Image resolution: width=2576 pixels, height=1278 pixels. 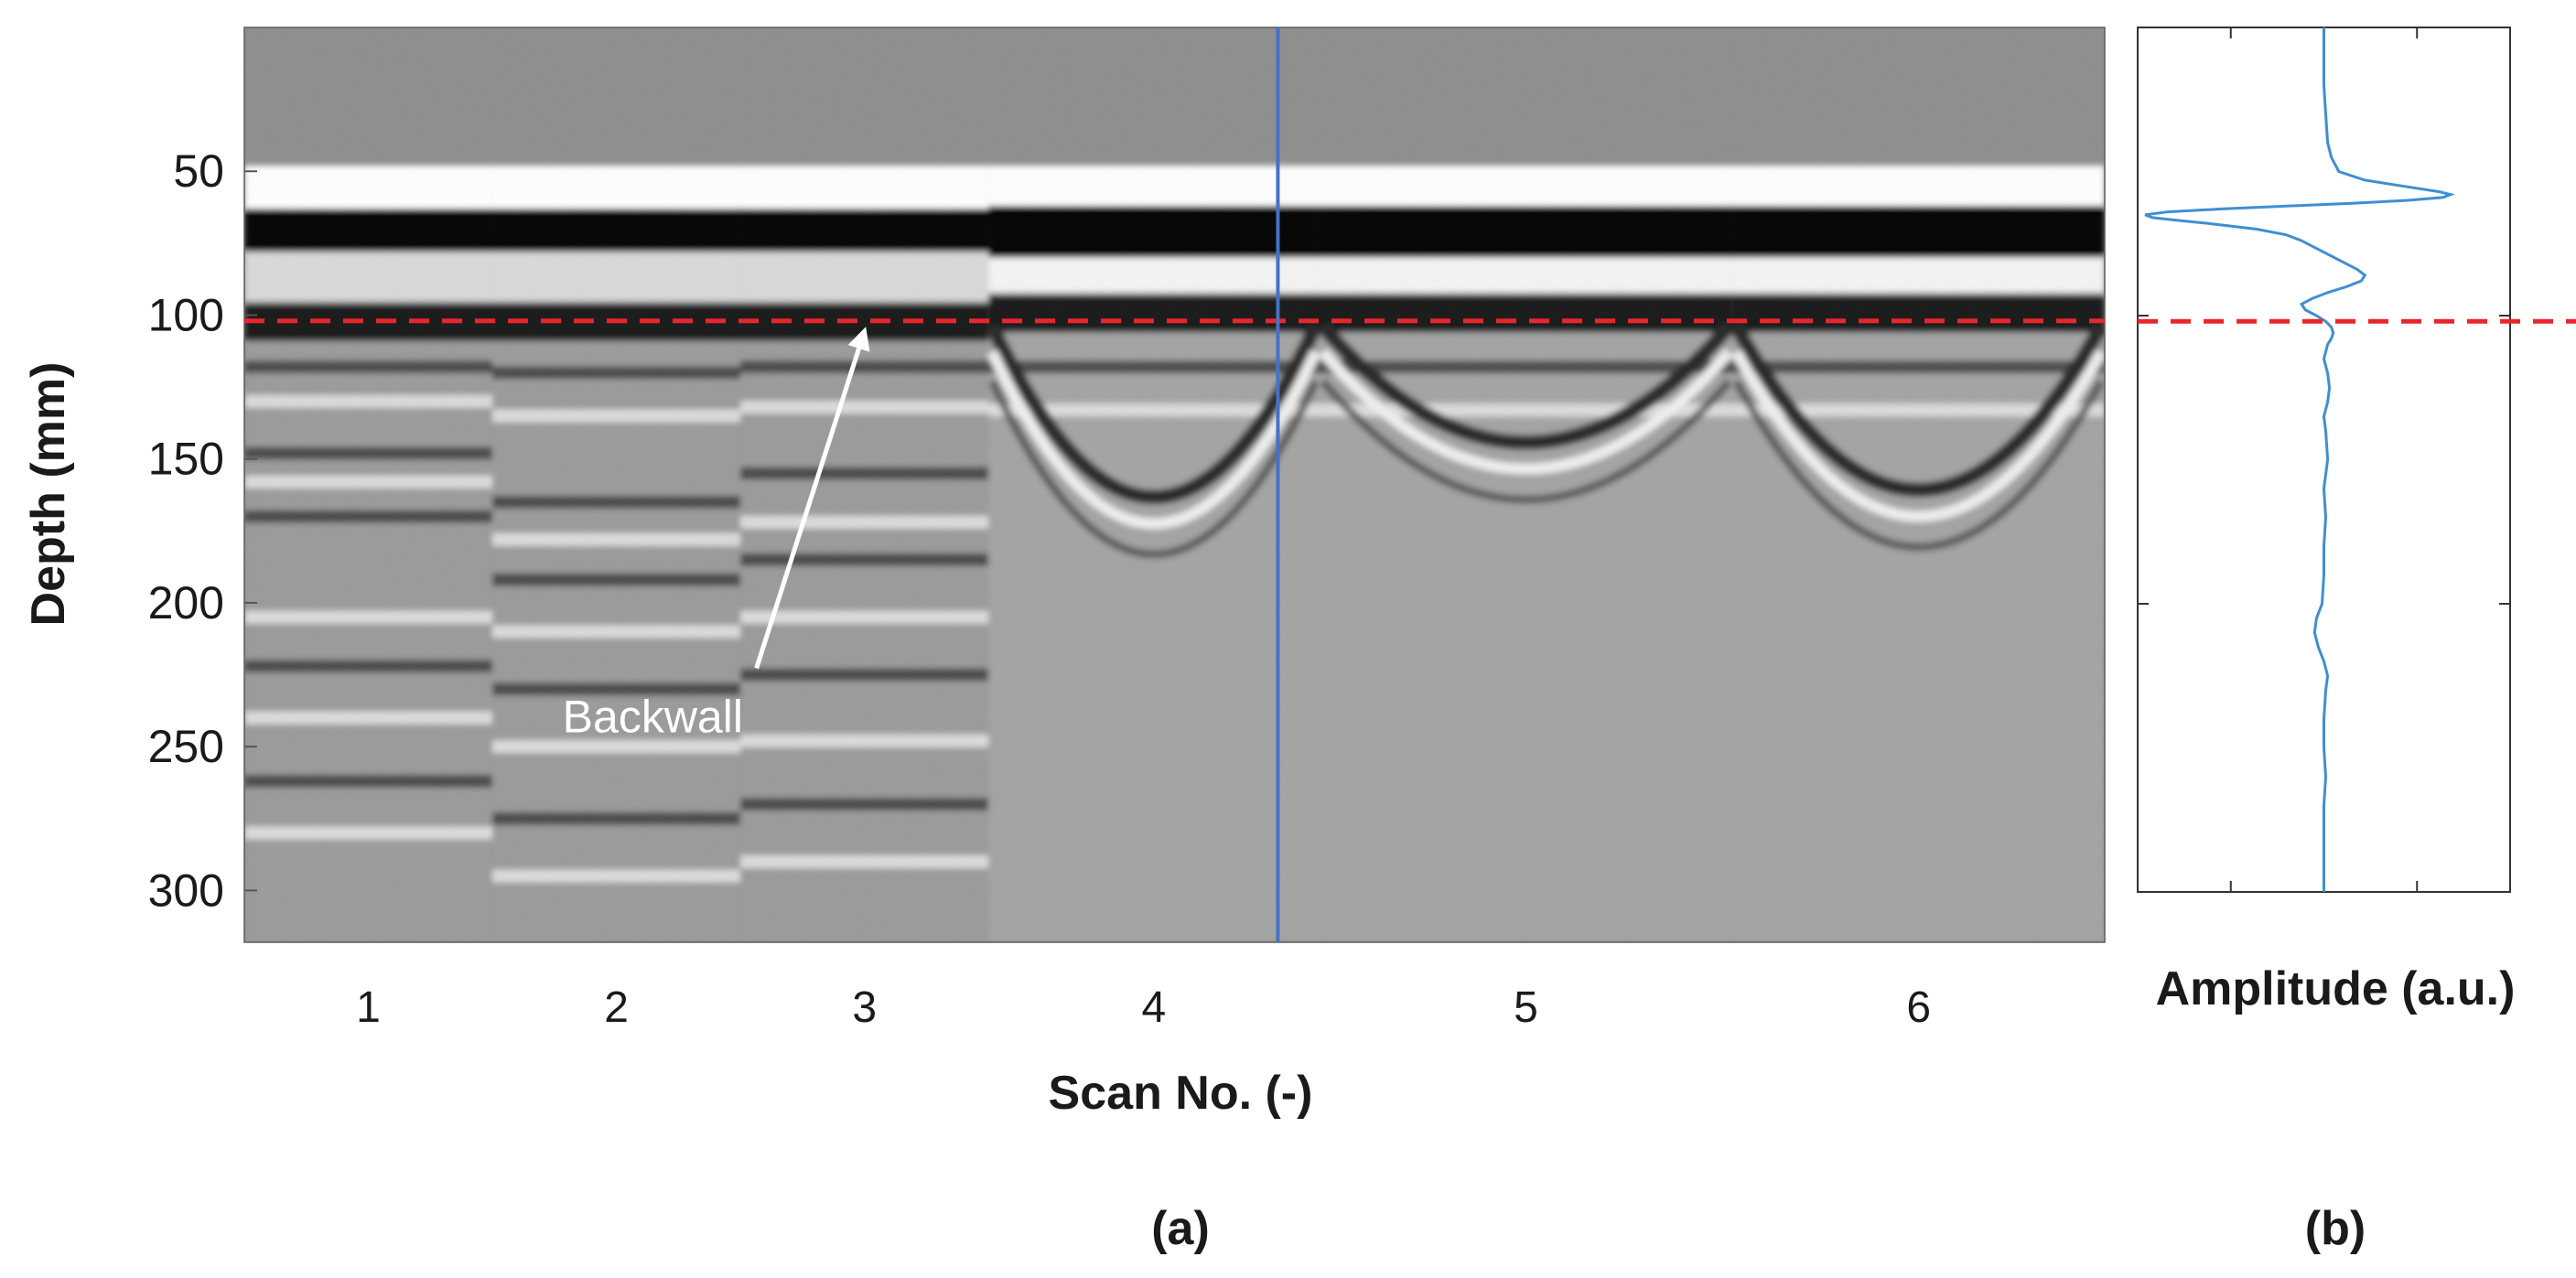 I want to click on a-y-tick-label: 150, so click(x=186, y=459).